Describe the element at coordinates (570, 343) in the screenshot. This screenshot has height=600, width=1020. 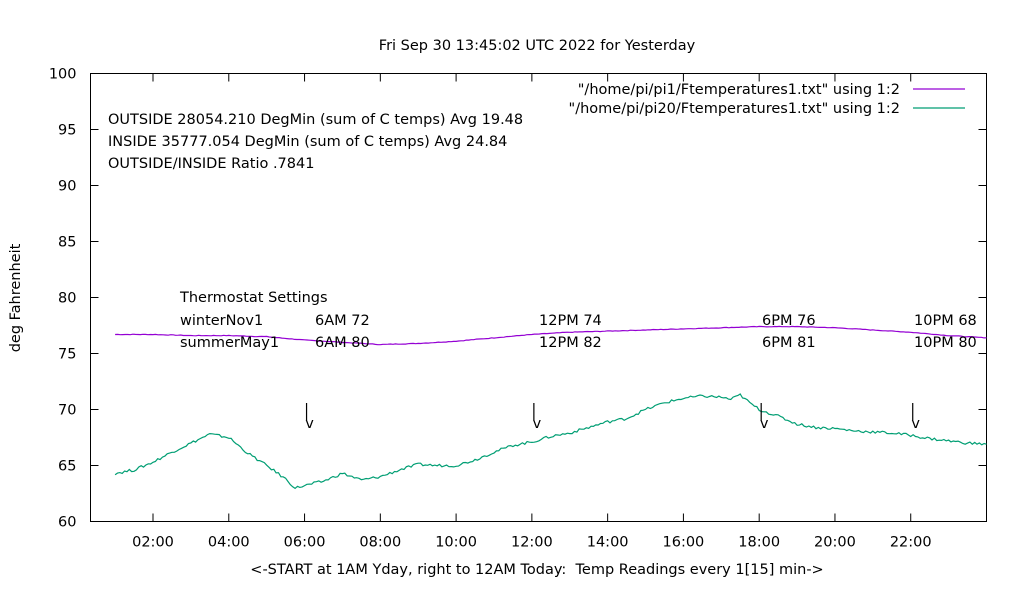
I see `thermostat-value: 12PM 82` at that location.